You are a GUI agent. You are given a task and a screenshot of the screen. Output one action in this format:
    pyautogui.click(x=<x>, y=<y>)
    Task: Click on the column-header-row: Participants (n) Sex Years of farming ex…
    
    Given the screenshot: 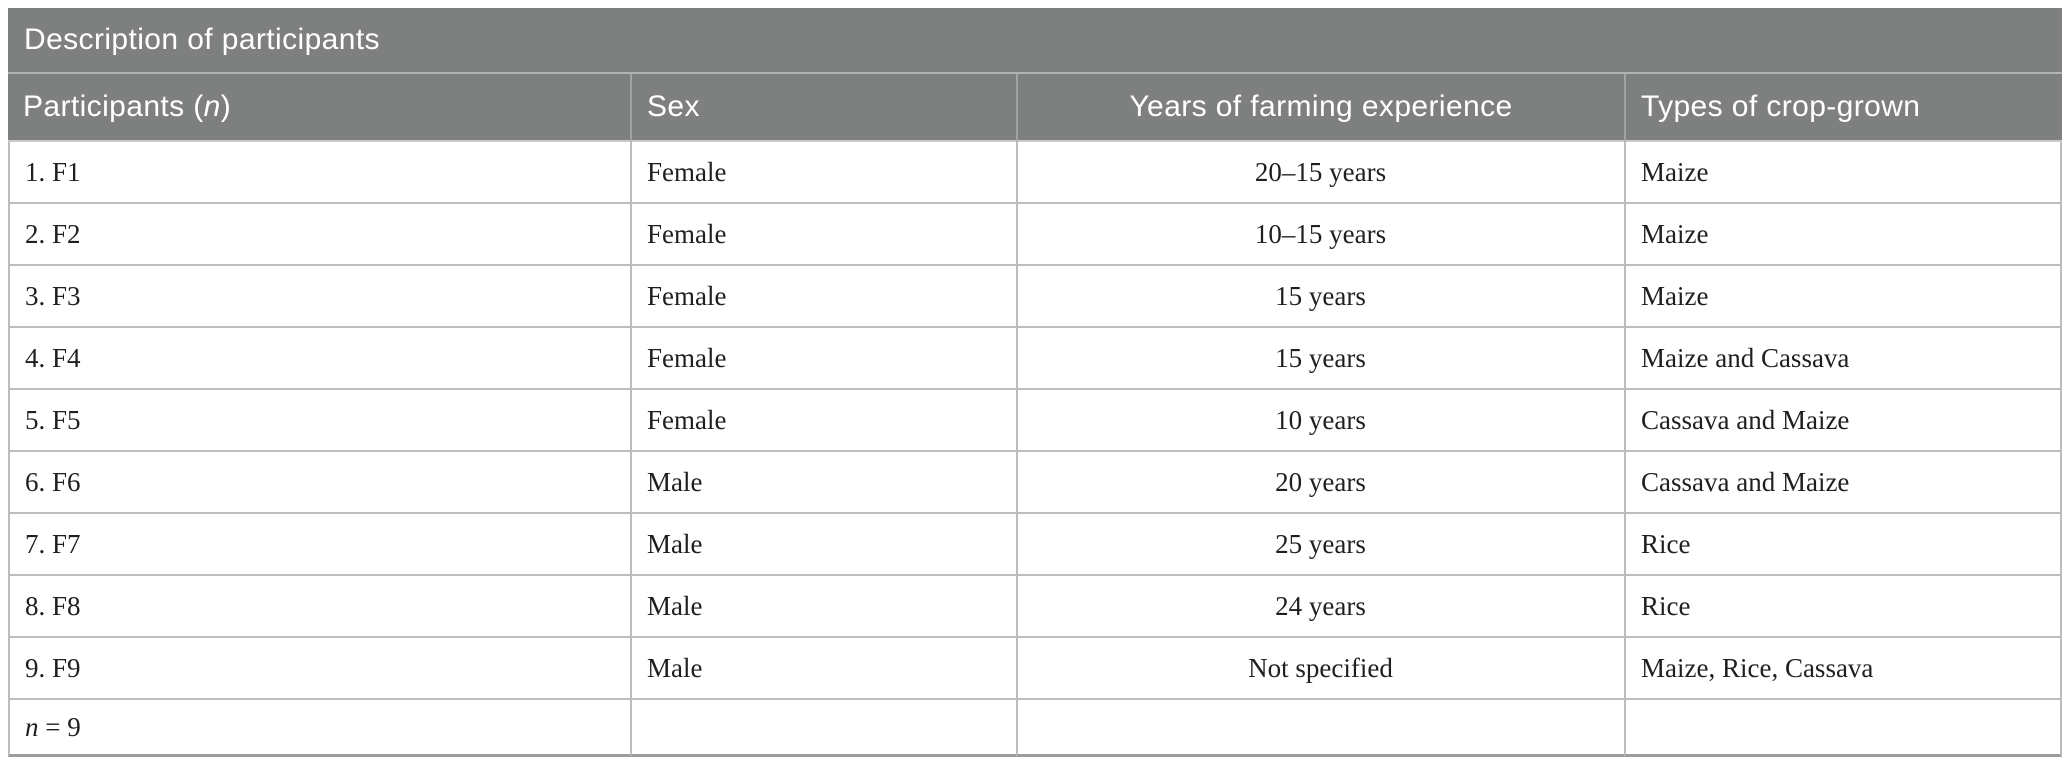 What is the action you would take?
    pyautogui.click(x=1035, y=108)
    